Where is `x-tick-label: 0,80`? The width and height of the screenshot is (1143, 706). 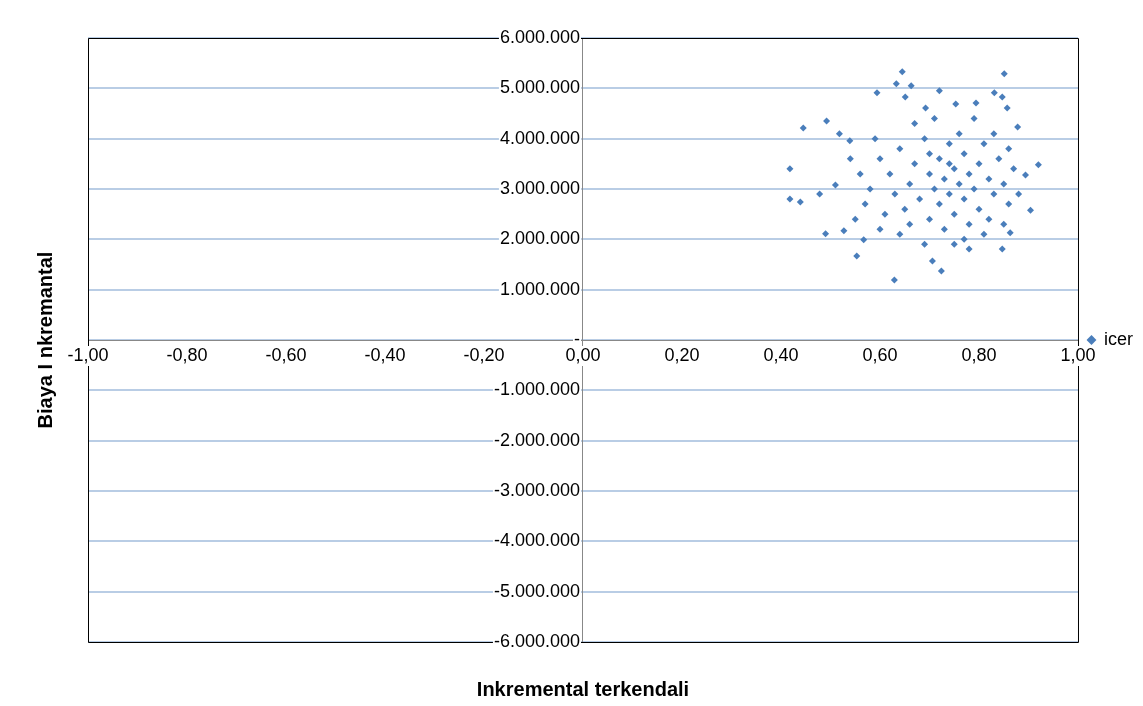
x-tick-label: 0,80 is located at coordinates (979, 354).